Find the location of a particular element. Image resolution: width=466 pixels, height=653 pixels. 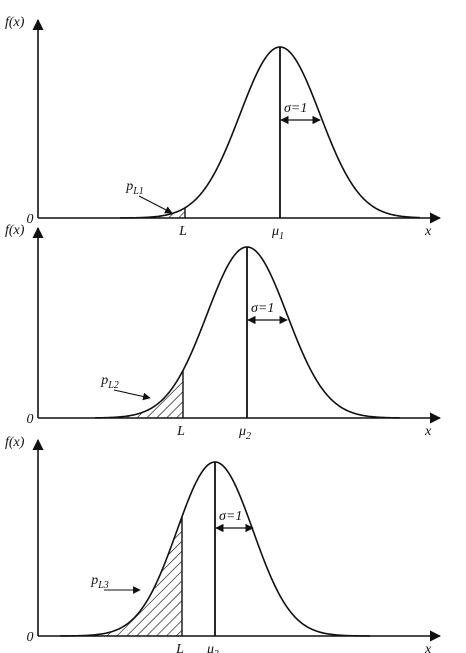

area-label: pL1 is located at coordinates (134, 188).